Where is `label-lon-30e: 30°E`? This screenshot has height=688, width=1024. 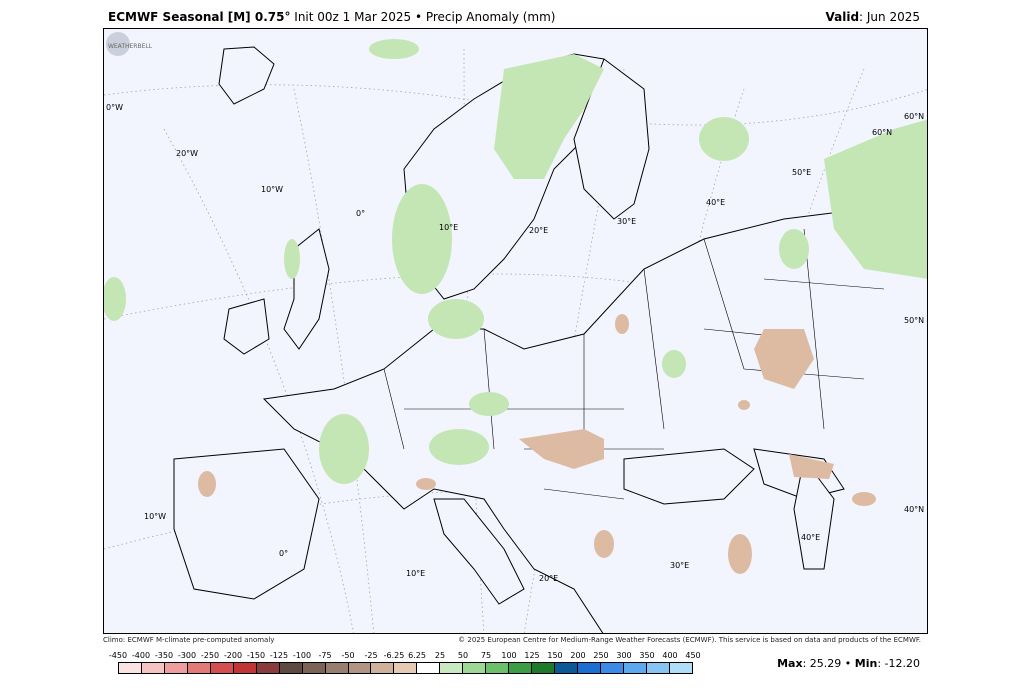 label-lon-30e: 30°E is located at coordinates (626, 221).